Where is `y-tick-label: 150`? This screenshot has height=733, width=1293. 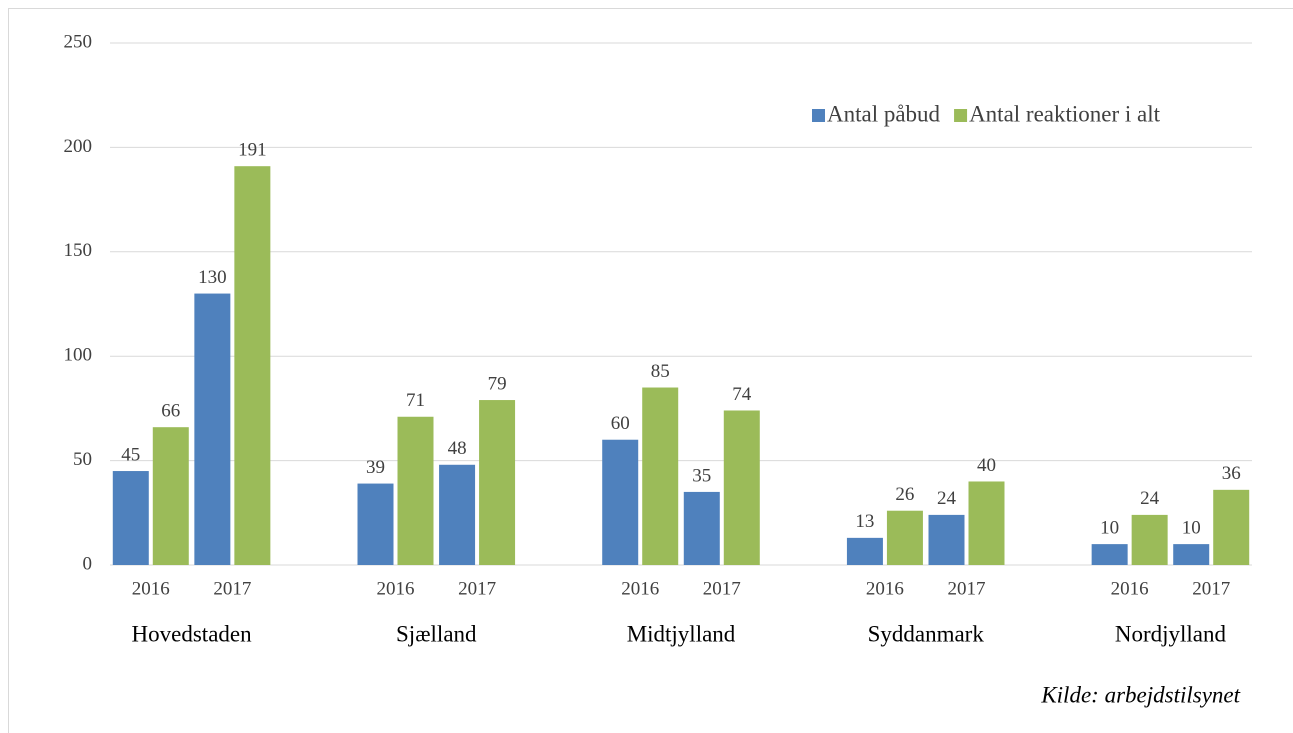 y-tick-label: 150 is located at coordinates (78, 250).